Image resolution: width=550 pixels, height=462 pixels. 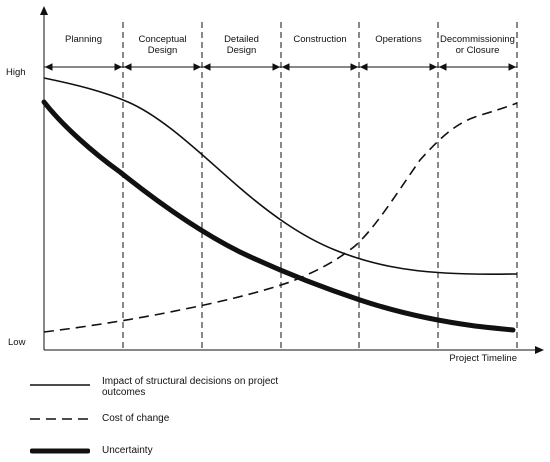 What do you see at coordinates (60, 451) in the screenshot?
I see `legend-heavy-dotted-line-swatch` at bounding box center [60, 451].